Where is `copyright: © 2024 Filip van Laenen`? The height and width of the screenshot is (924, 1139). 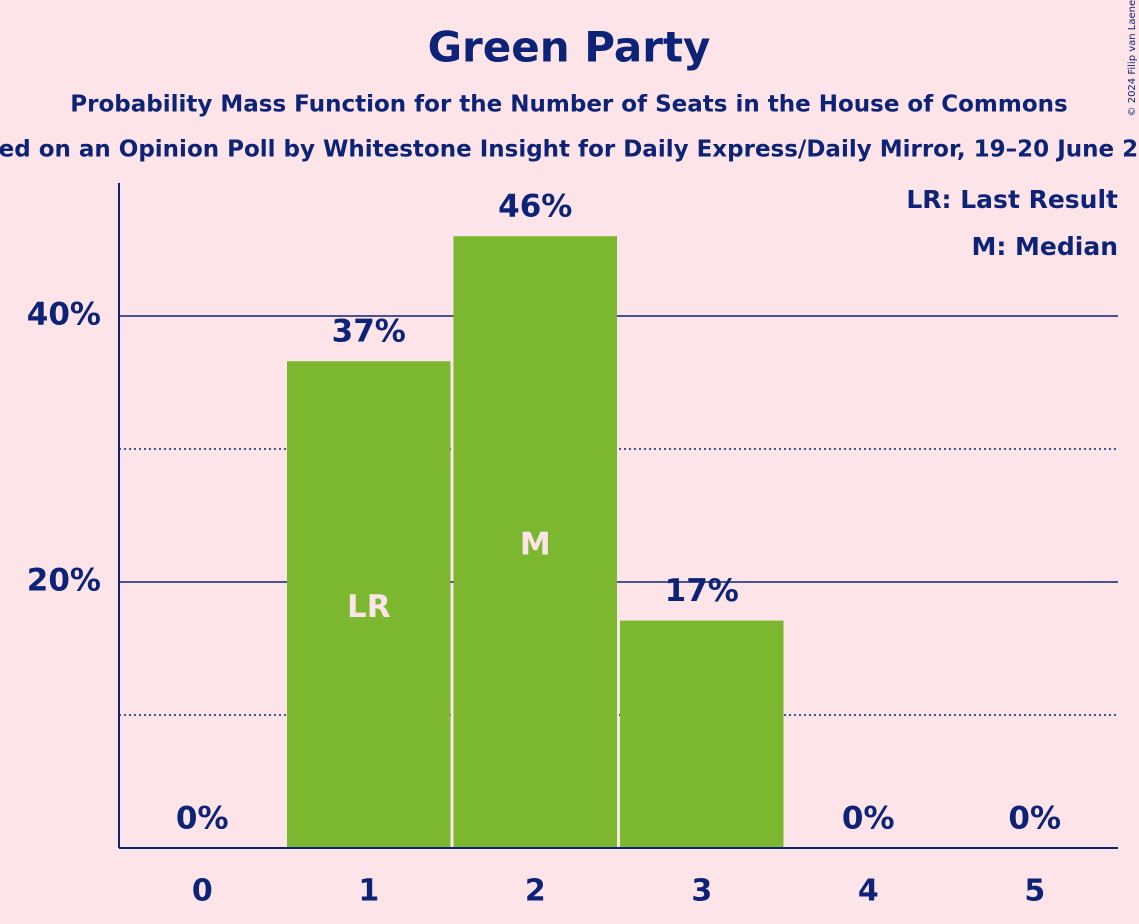 copyright: © 2024 Filip van Laenen is located at coordinates (1132, 58).